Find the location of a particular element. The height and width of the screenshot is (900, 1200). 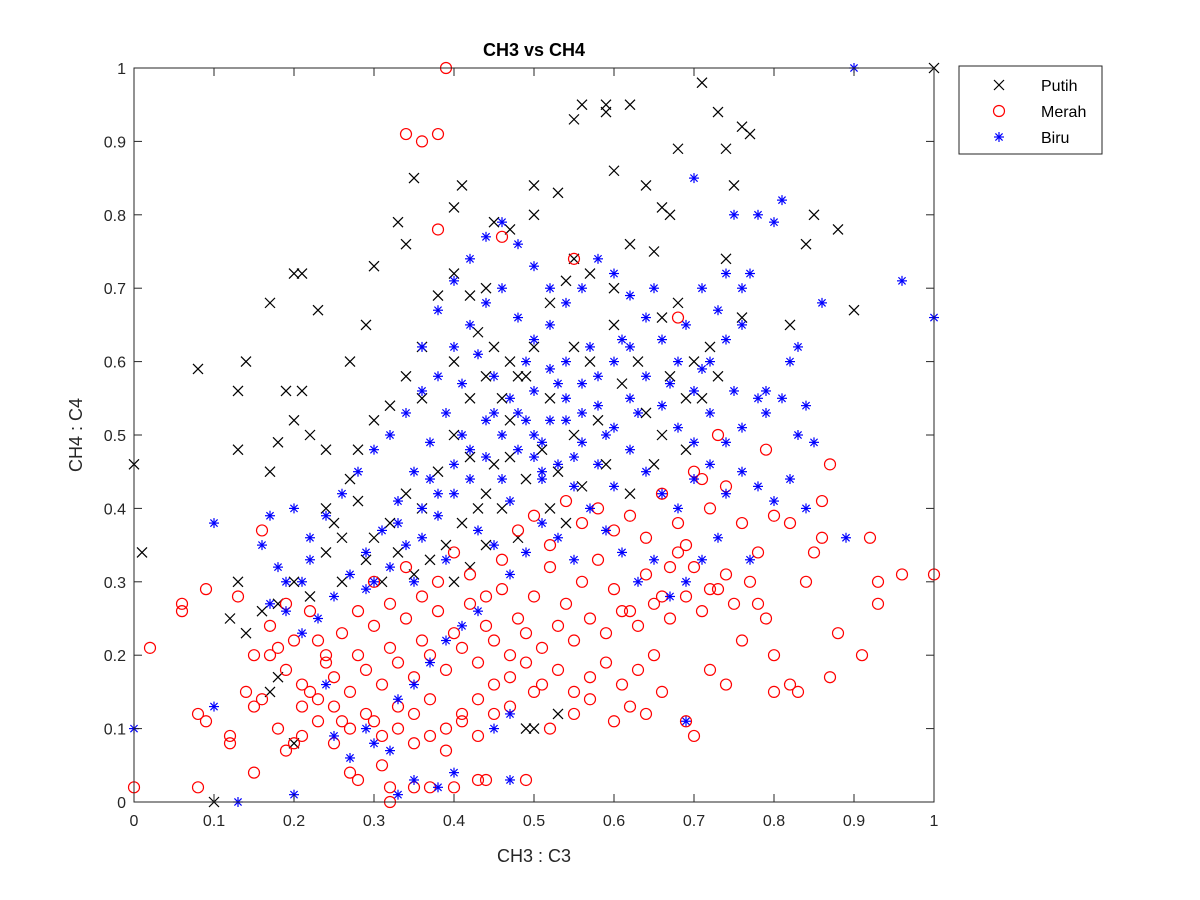

x-tick-label: 0.7 is located at coordinates (694, 821).